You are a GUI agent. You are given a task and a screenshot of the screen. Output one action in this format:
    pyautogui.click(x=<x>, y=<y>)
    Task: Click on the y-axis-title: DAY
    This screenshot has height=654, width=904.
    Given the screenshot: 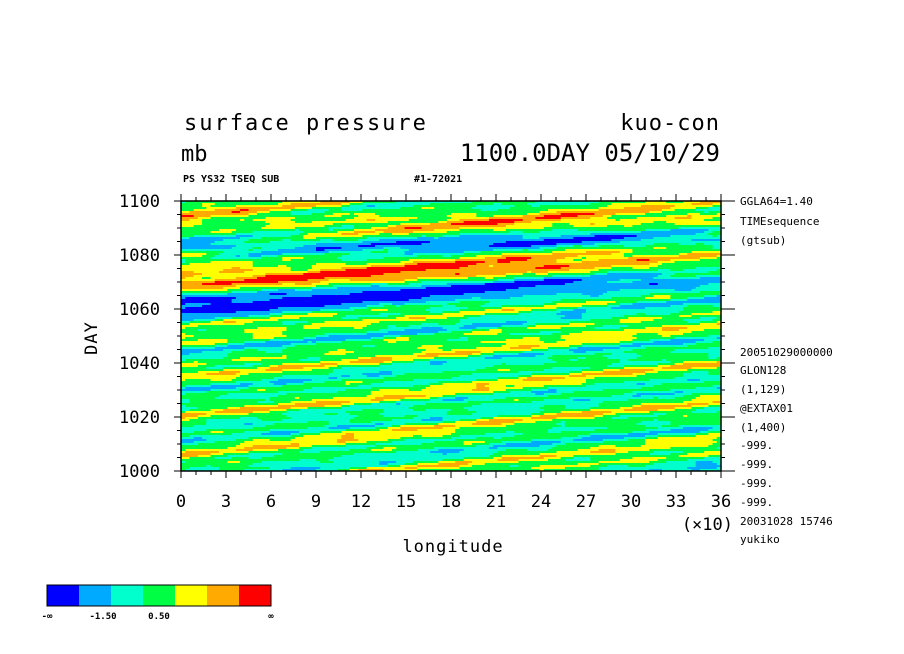 What is the action you would take?
    pyautogui.click(x=92, y=338)
    